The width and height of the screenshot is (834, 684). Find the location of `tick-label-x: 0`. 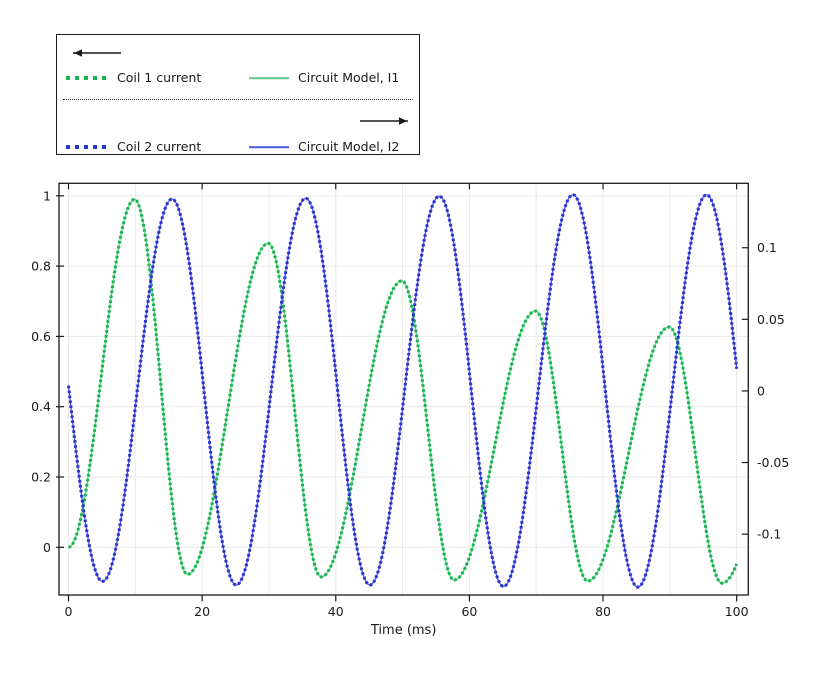

tick-label-x: 0 is located at coordinates (69, 611).